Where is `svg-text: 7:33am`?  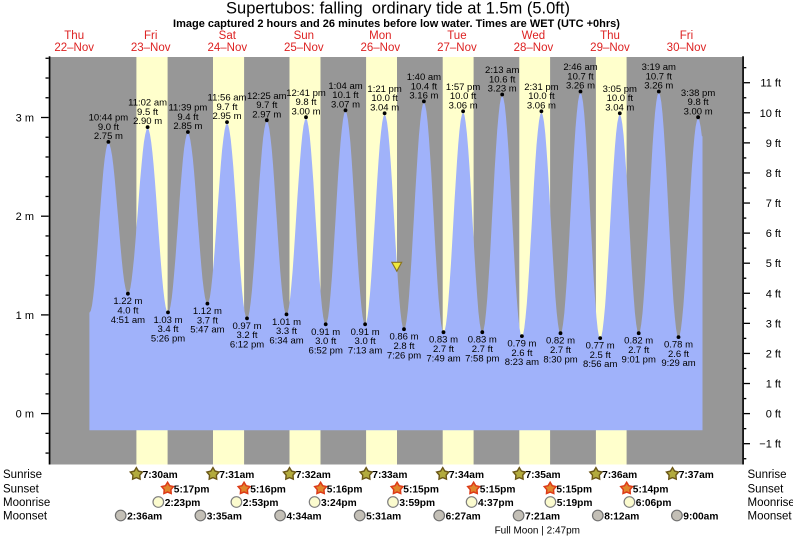 svg-text: 7:33am is located at coordinates (389, 475).